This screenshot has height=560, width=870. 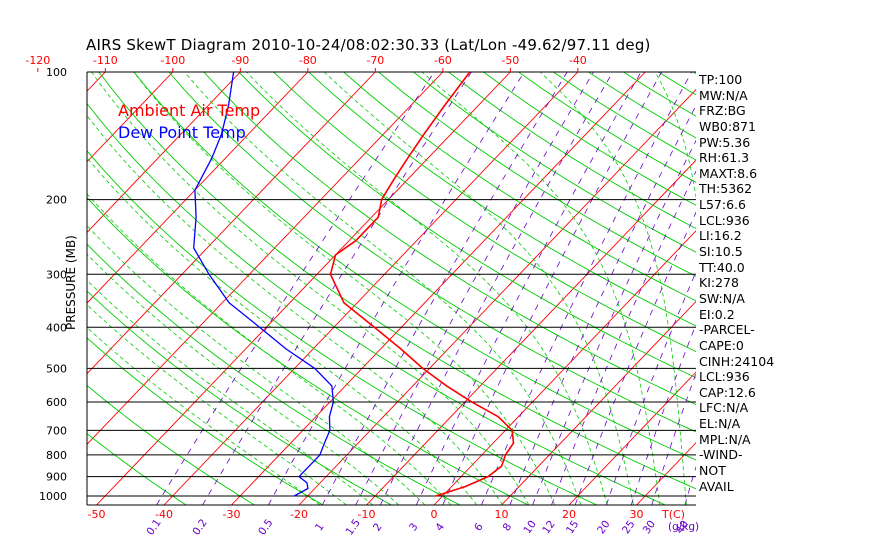 I want to click on top-axis-tick-label: -90, so click(x=240, y=60).